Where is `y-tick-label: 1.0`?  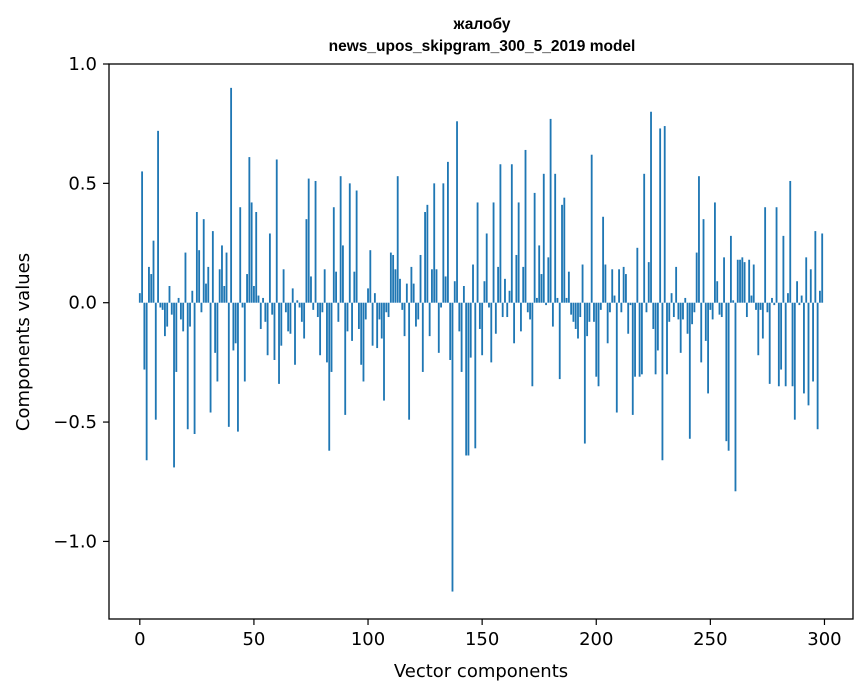 y-tick-label: 1.0 is located at coordinates (82, 64).